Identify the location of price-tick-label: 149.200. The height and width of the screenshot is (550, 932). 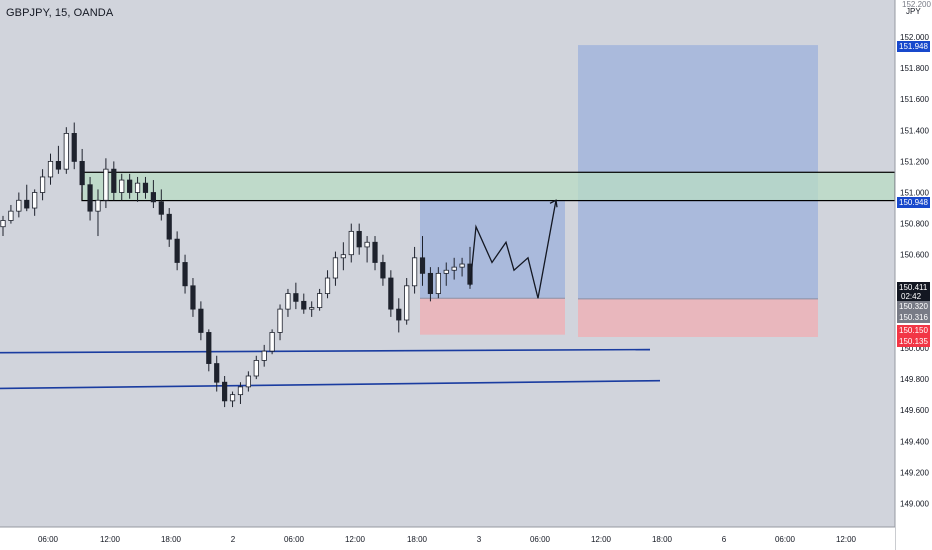
(914, 472).